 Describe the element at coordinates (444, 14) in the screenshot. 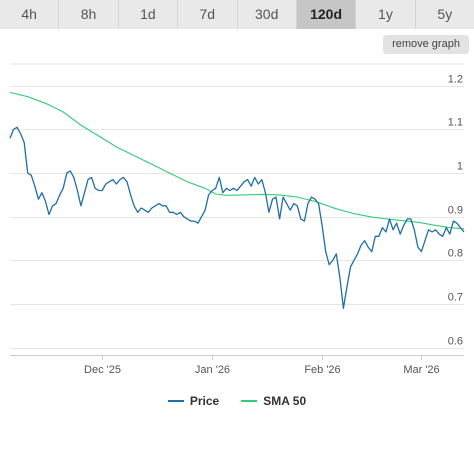

I see `tab-5y: 5y` at that location.